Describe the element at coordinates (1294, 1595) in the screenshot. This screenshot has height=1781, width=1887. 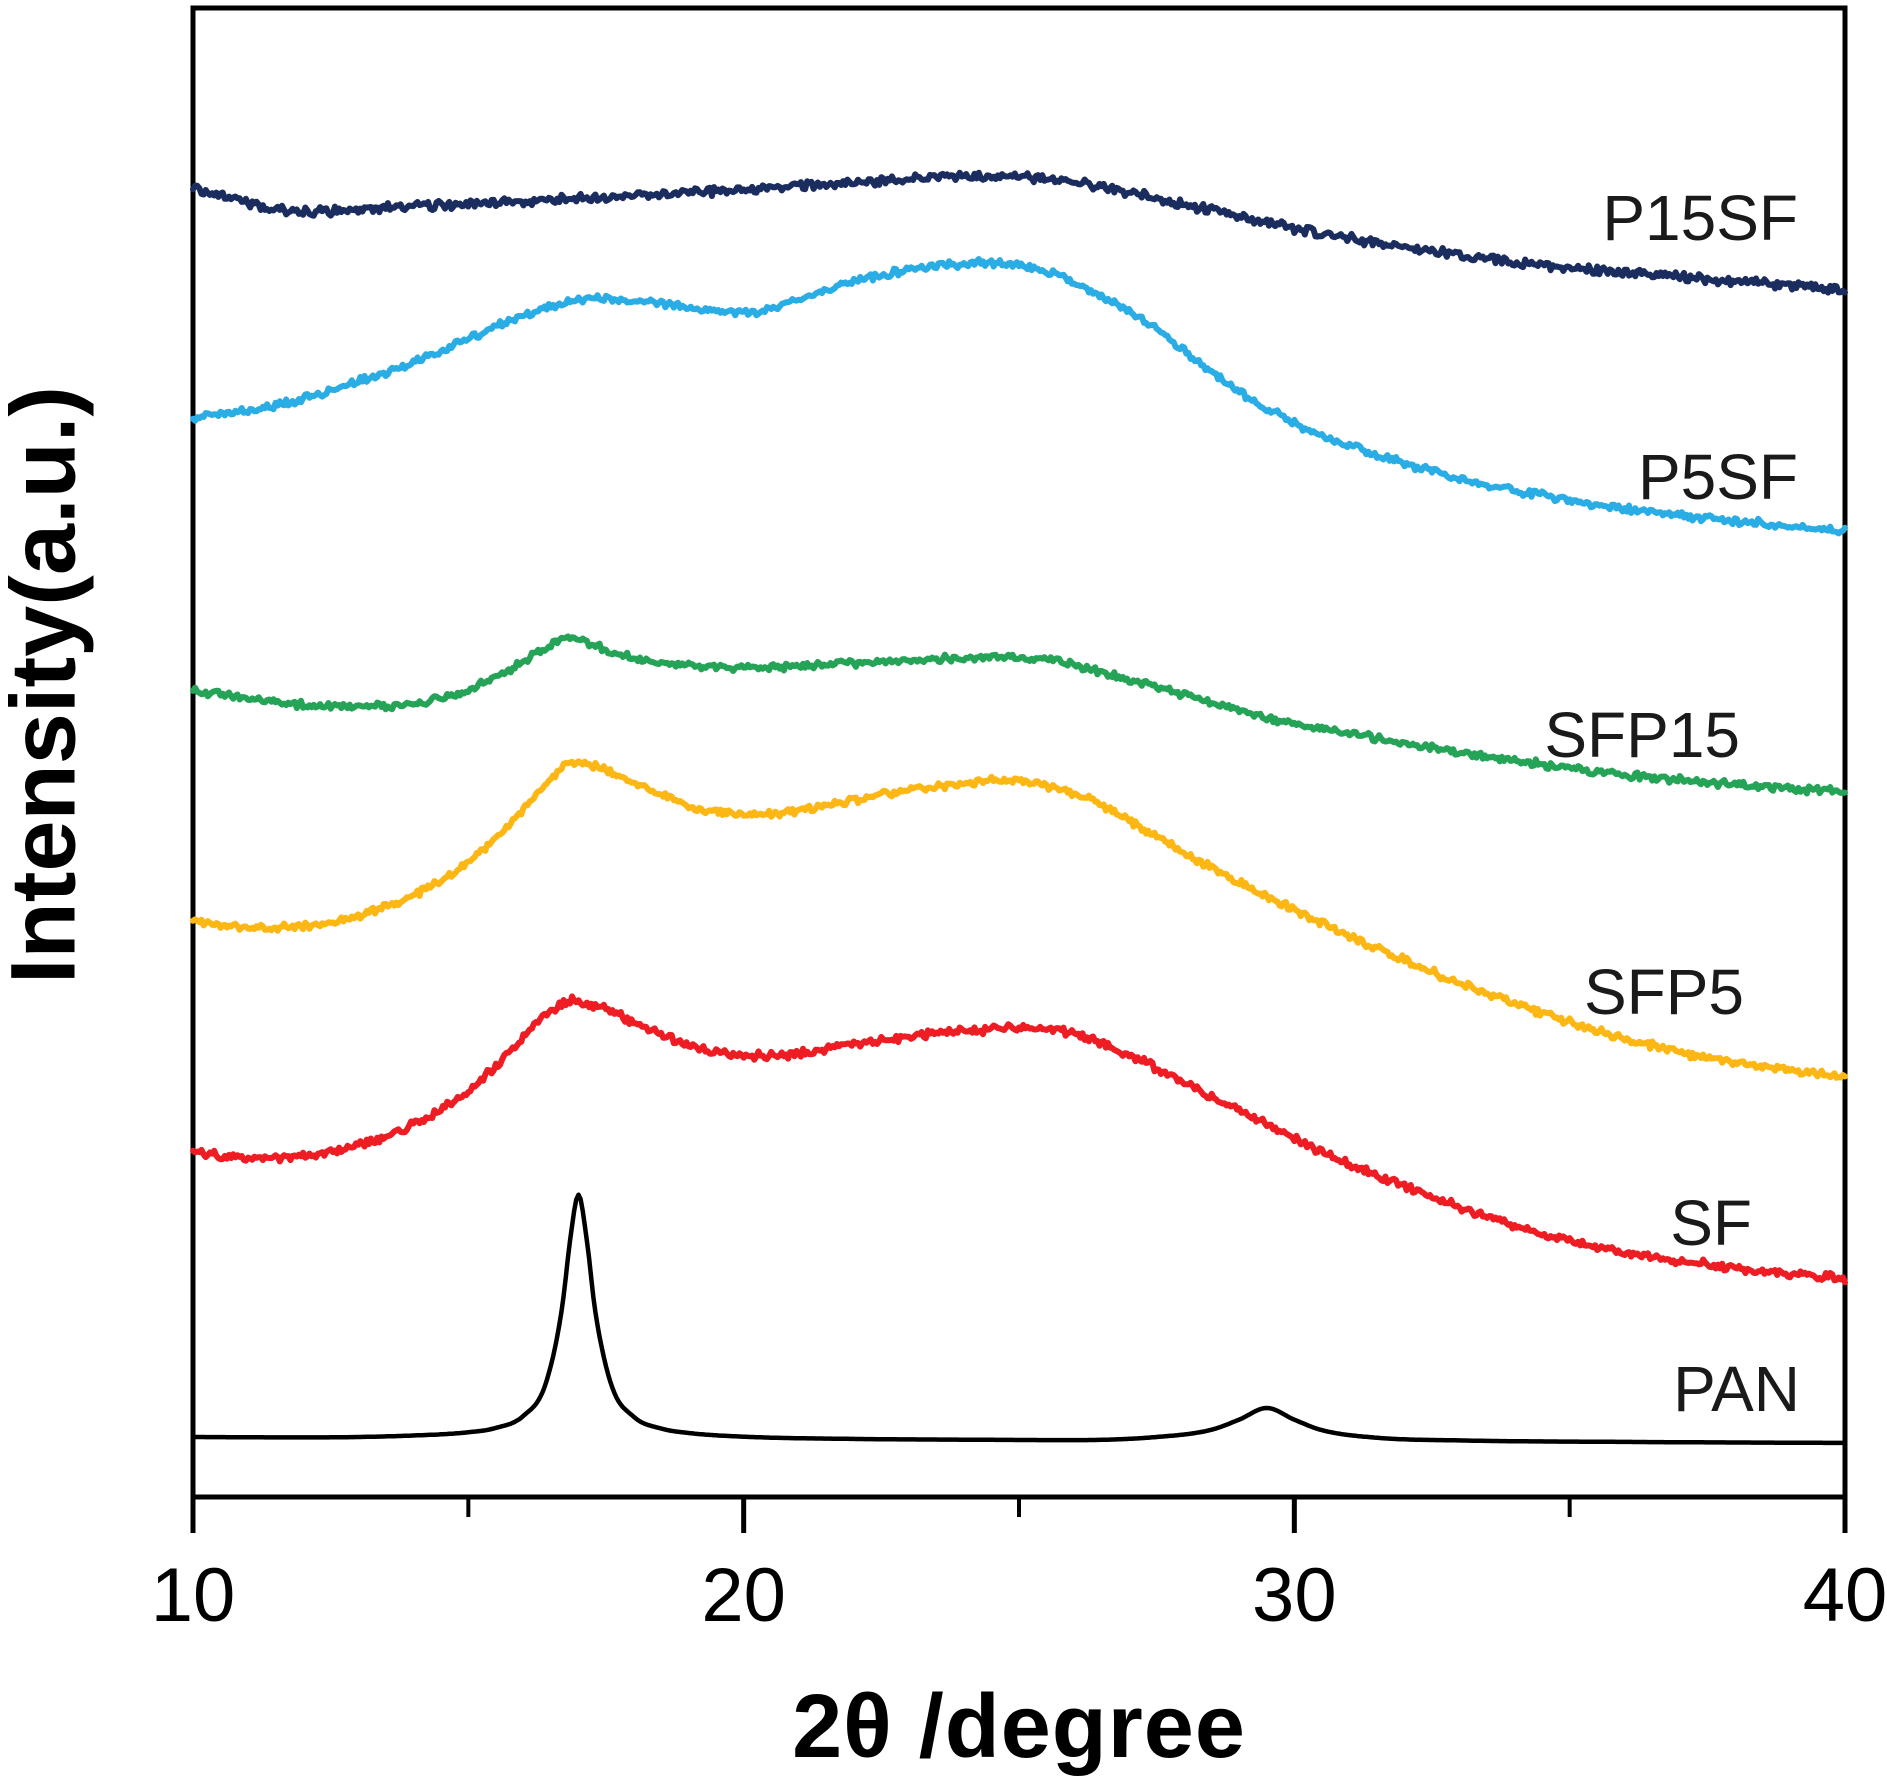
I see `x-tick-label-30: 30` at that location.